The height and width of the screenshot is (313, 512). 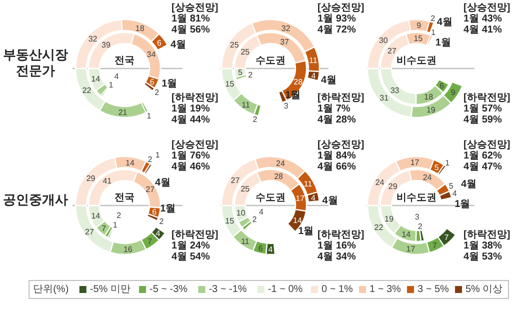 What do you see at coordinates (123, 112) in the screenshot?
I see `data-label: 21` at bounding box center [123, 112].